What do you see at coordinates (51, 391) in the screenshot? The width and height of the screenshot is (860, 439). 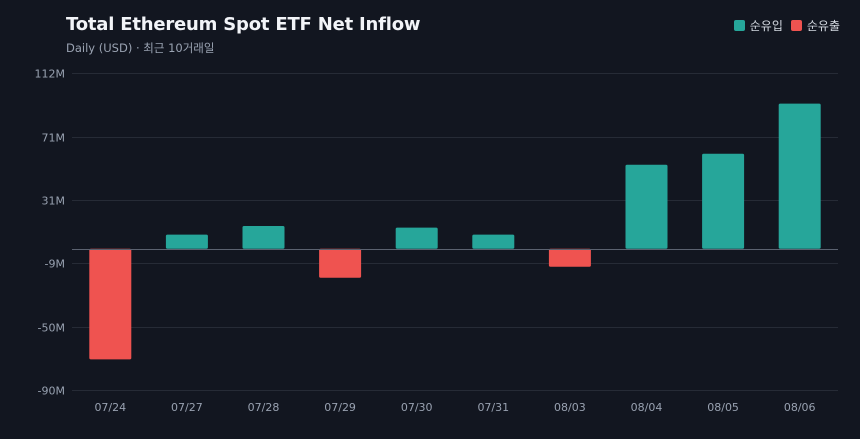 I see `y-tick-label: -90M` at bounding box center [51, 391].